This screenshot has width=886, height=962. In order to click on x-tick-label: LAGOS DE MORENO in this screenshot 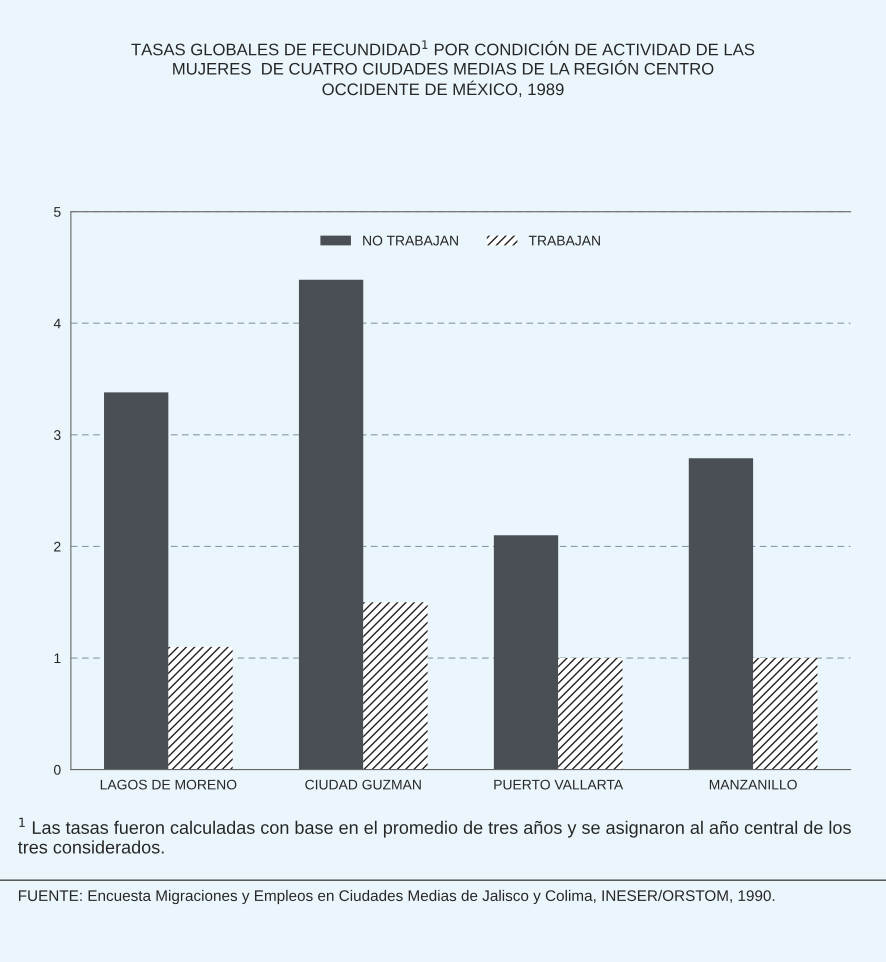, I will do `click(168, 785)`.